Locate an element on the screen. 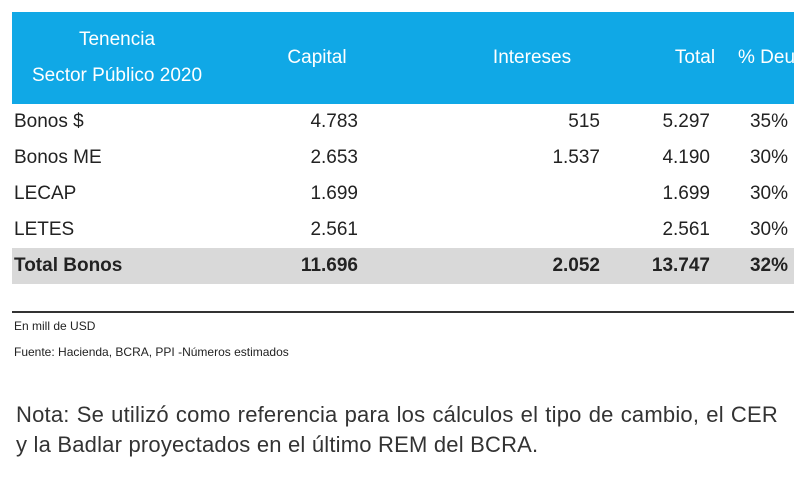 The image size is (800, 502). table-row: Bonos $ 4.783 515 5.297 35% is located at coordinates (403, 122).